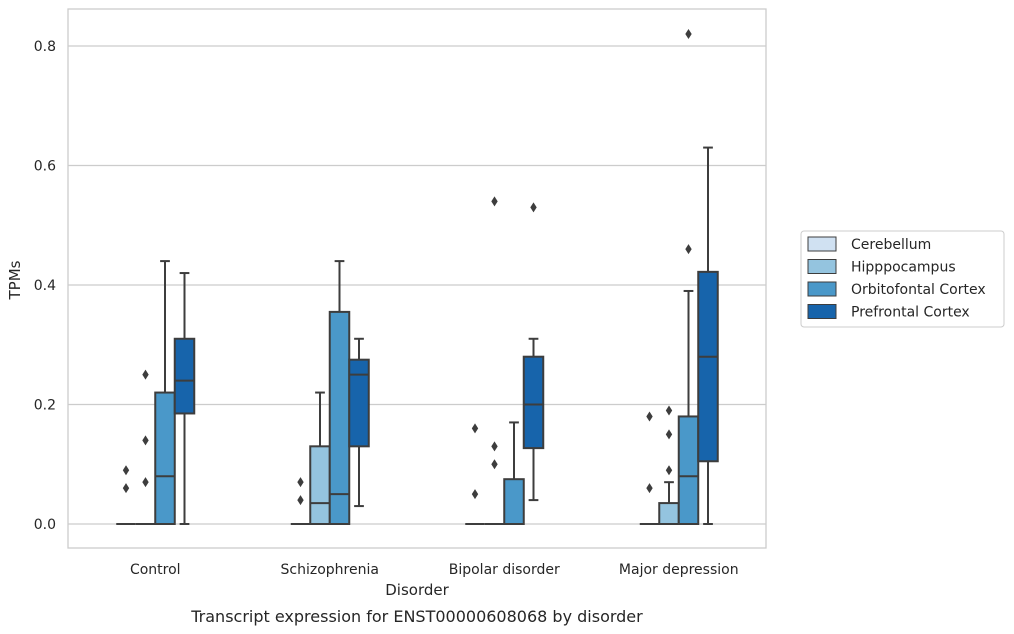  What do you see at coordinates (918, 290) in the screenshot?
I see `legend-label: Orbitofontal Cortex` at bounding box center [918, 290].